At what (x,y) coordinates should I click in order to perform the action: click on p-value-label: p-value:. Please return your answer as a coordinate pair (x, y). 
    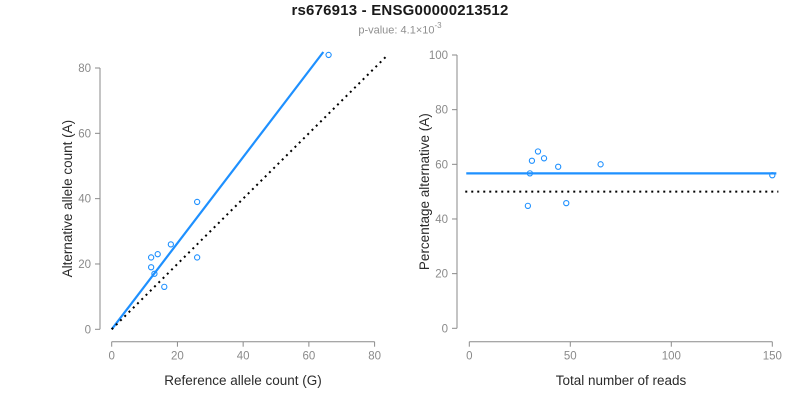
    Looking at the image, I should click on (379, 30).